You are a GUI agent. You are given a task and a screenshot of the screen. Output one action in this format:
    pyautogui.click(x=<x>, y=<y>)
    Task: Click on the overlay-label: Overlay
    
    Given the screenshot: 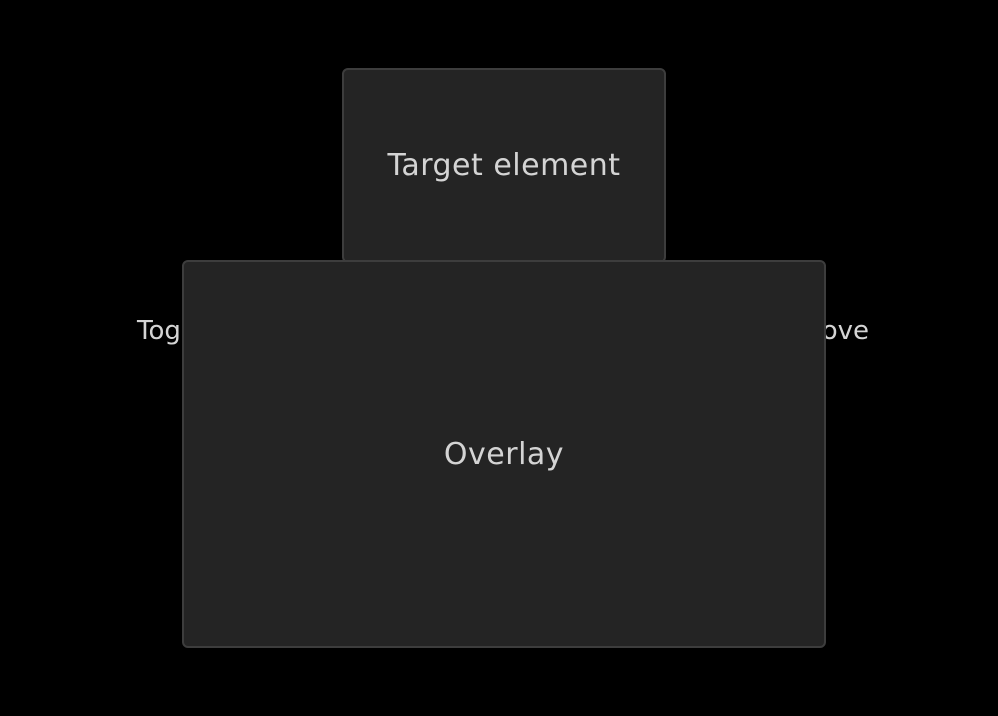 What is the action you would take?
    pyautogui.click(x=504, y=454)
    